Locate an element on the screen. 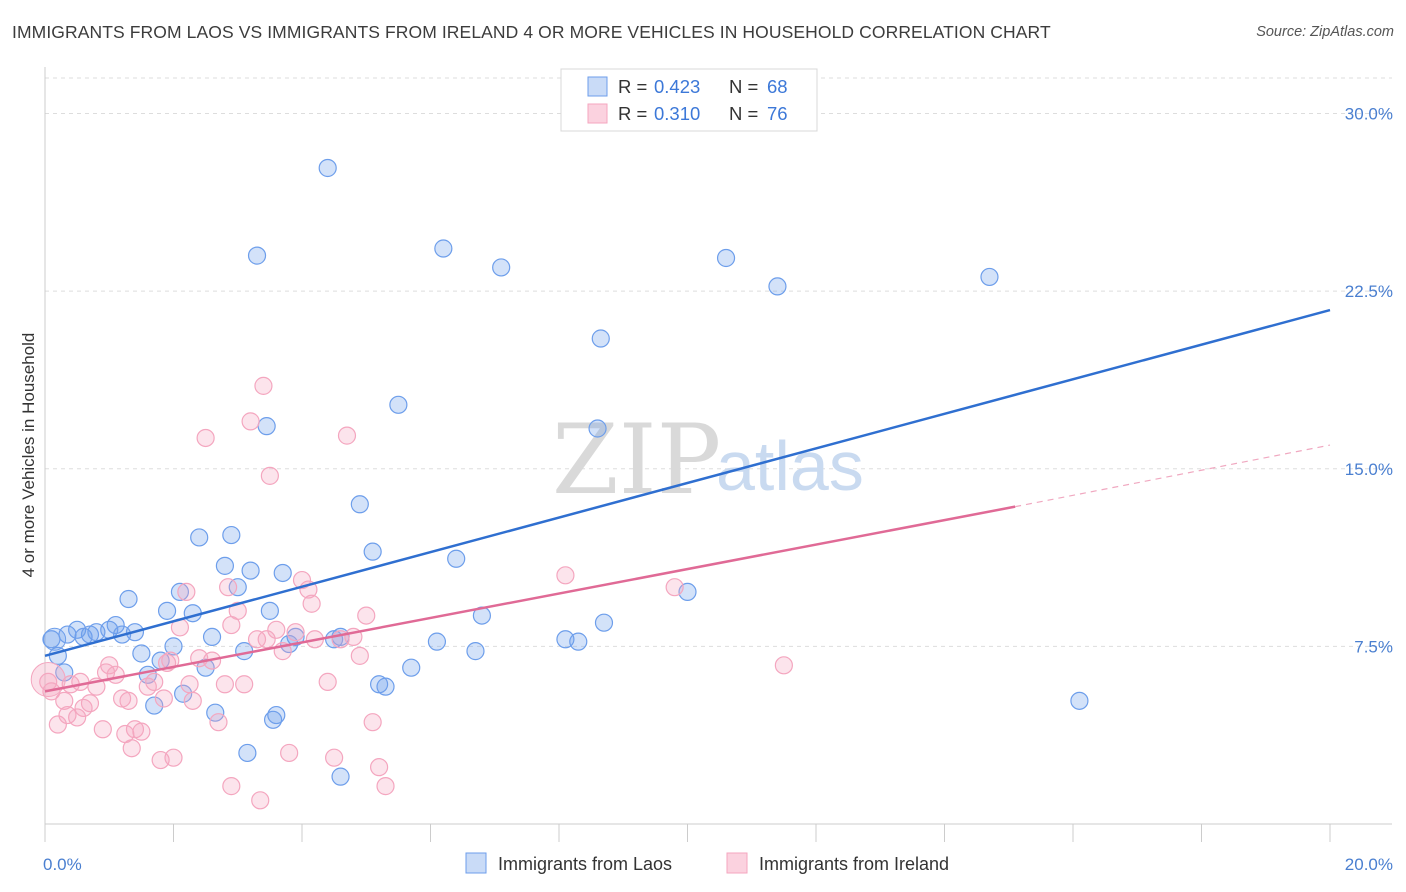 Image resolution: width=1406 pixels, height=892 pixels. y-axis-label: 4 or more Vehicles in Household is located at coordinates (28, 455).